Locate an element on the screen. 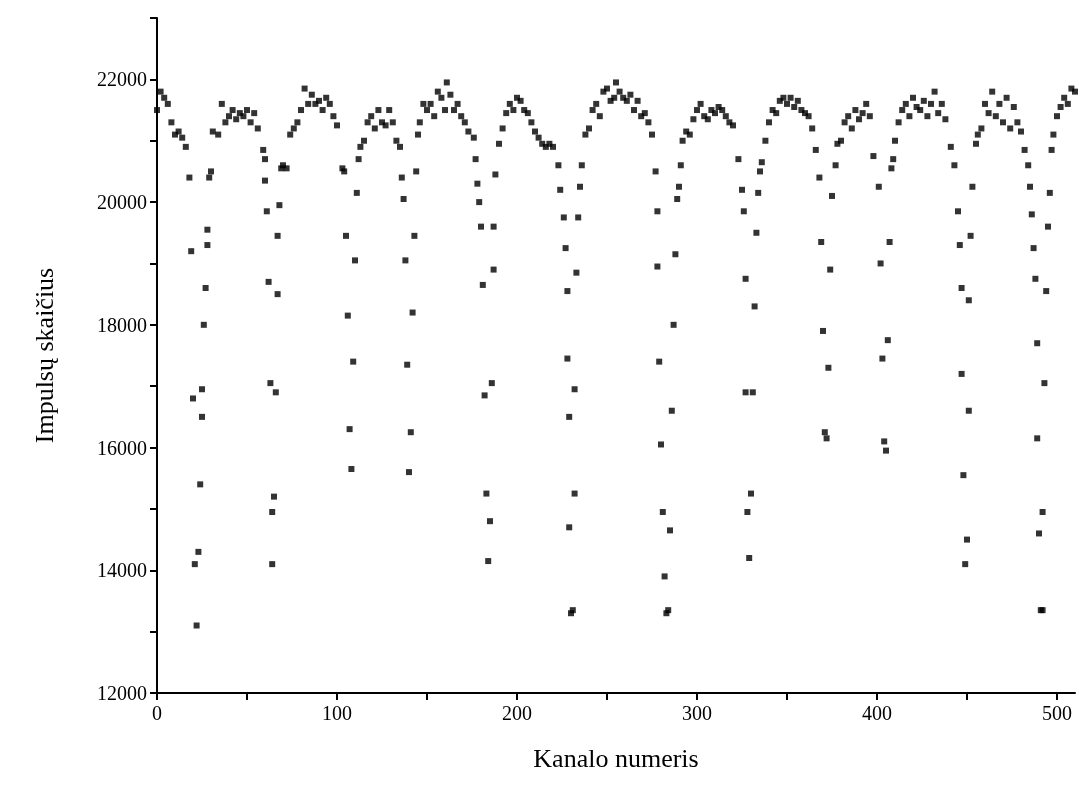 The image size is (1078, 792). x-tick-label: 0 is located at coordinates (157, 713).